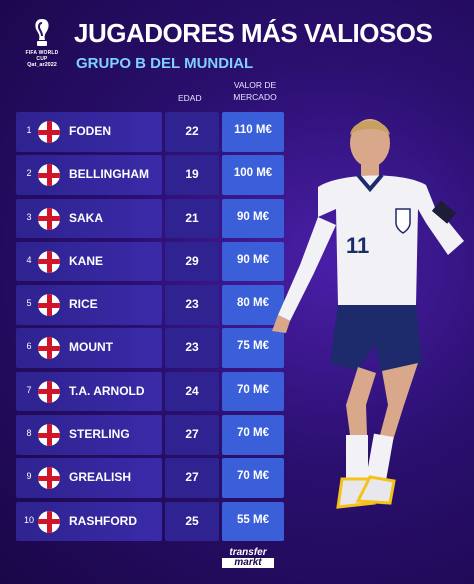 The image size is (474, 584). Describe the element at coordinates (29, 346) in the screenshot. I see `rank-label: 6` at that location.